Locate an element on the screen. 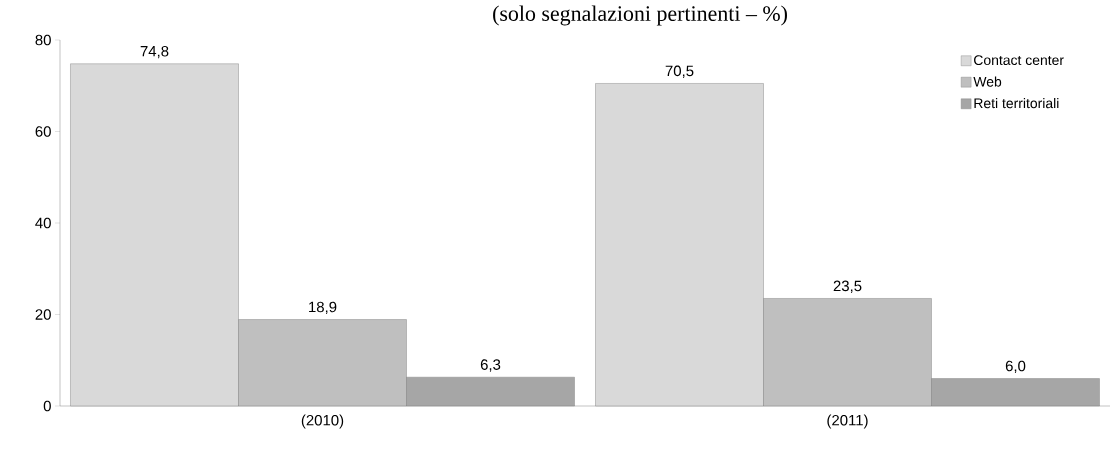 This screenshot has width=1117, height=449. legend-label: Contact center is located at coordinates (1019, 60).